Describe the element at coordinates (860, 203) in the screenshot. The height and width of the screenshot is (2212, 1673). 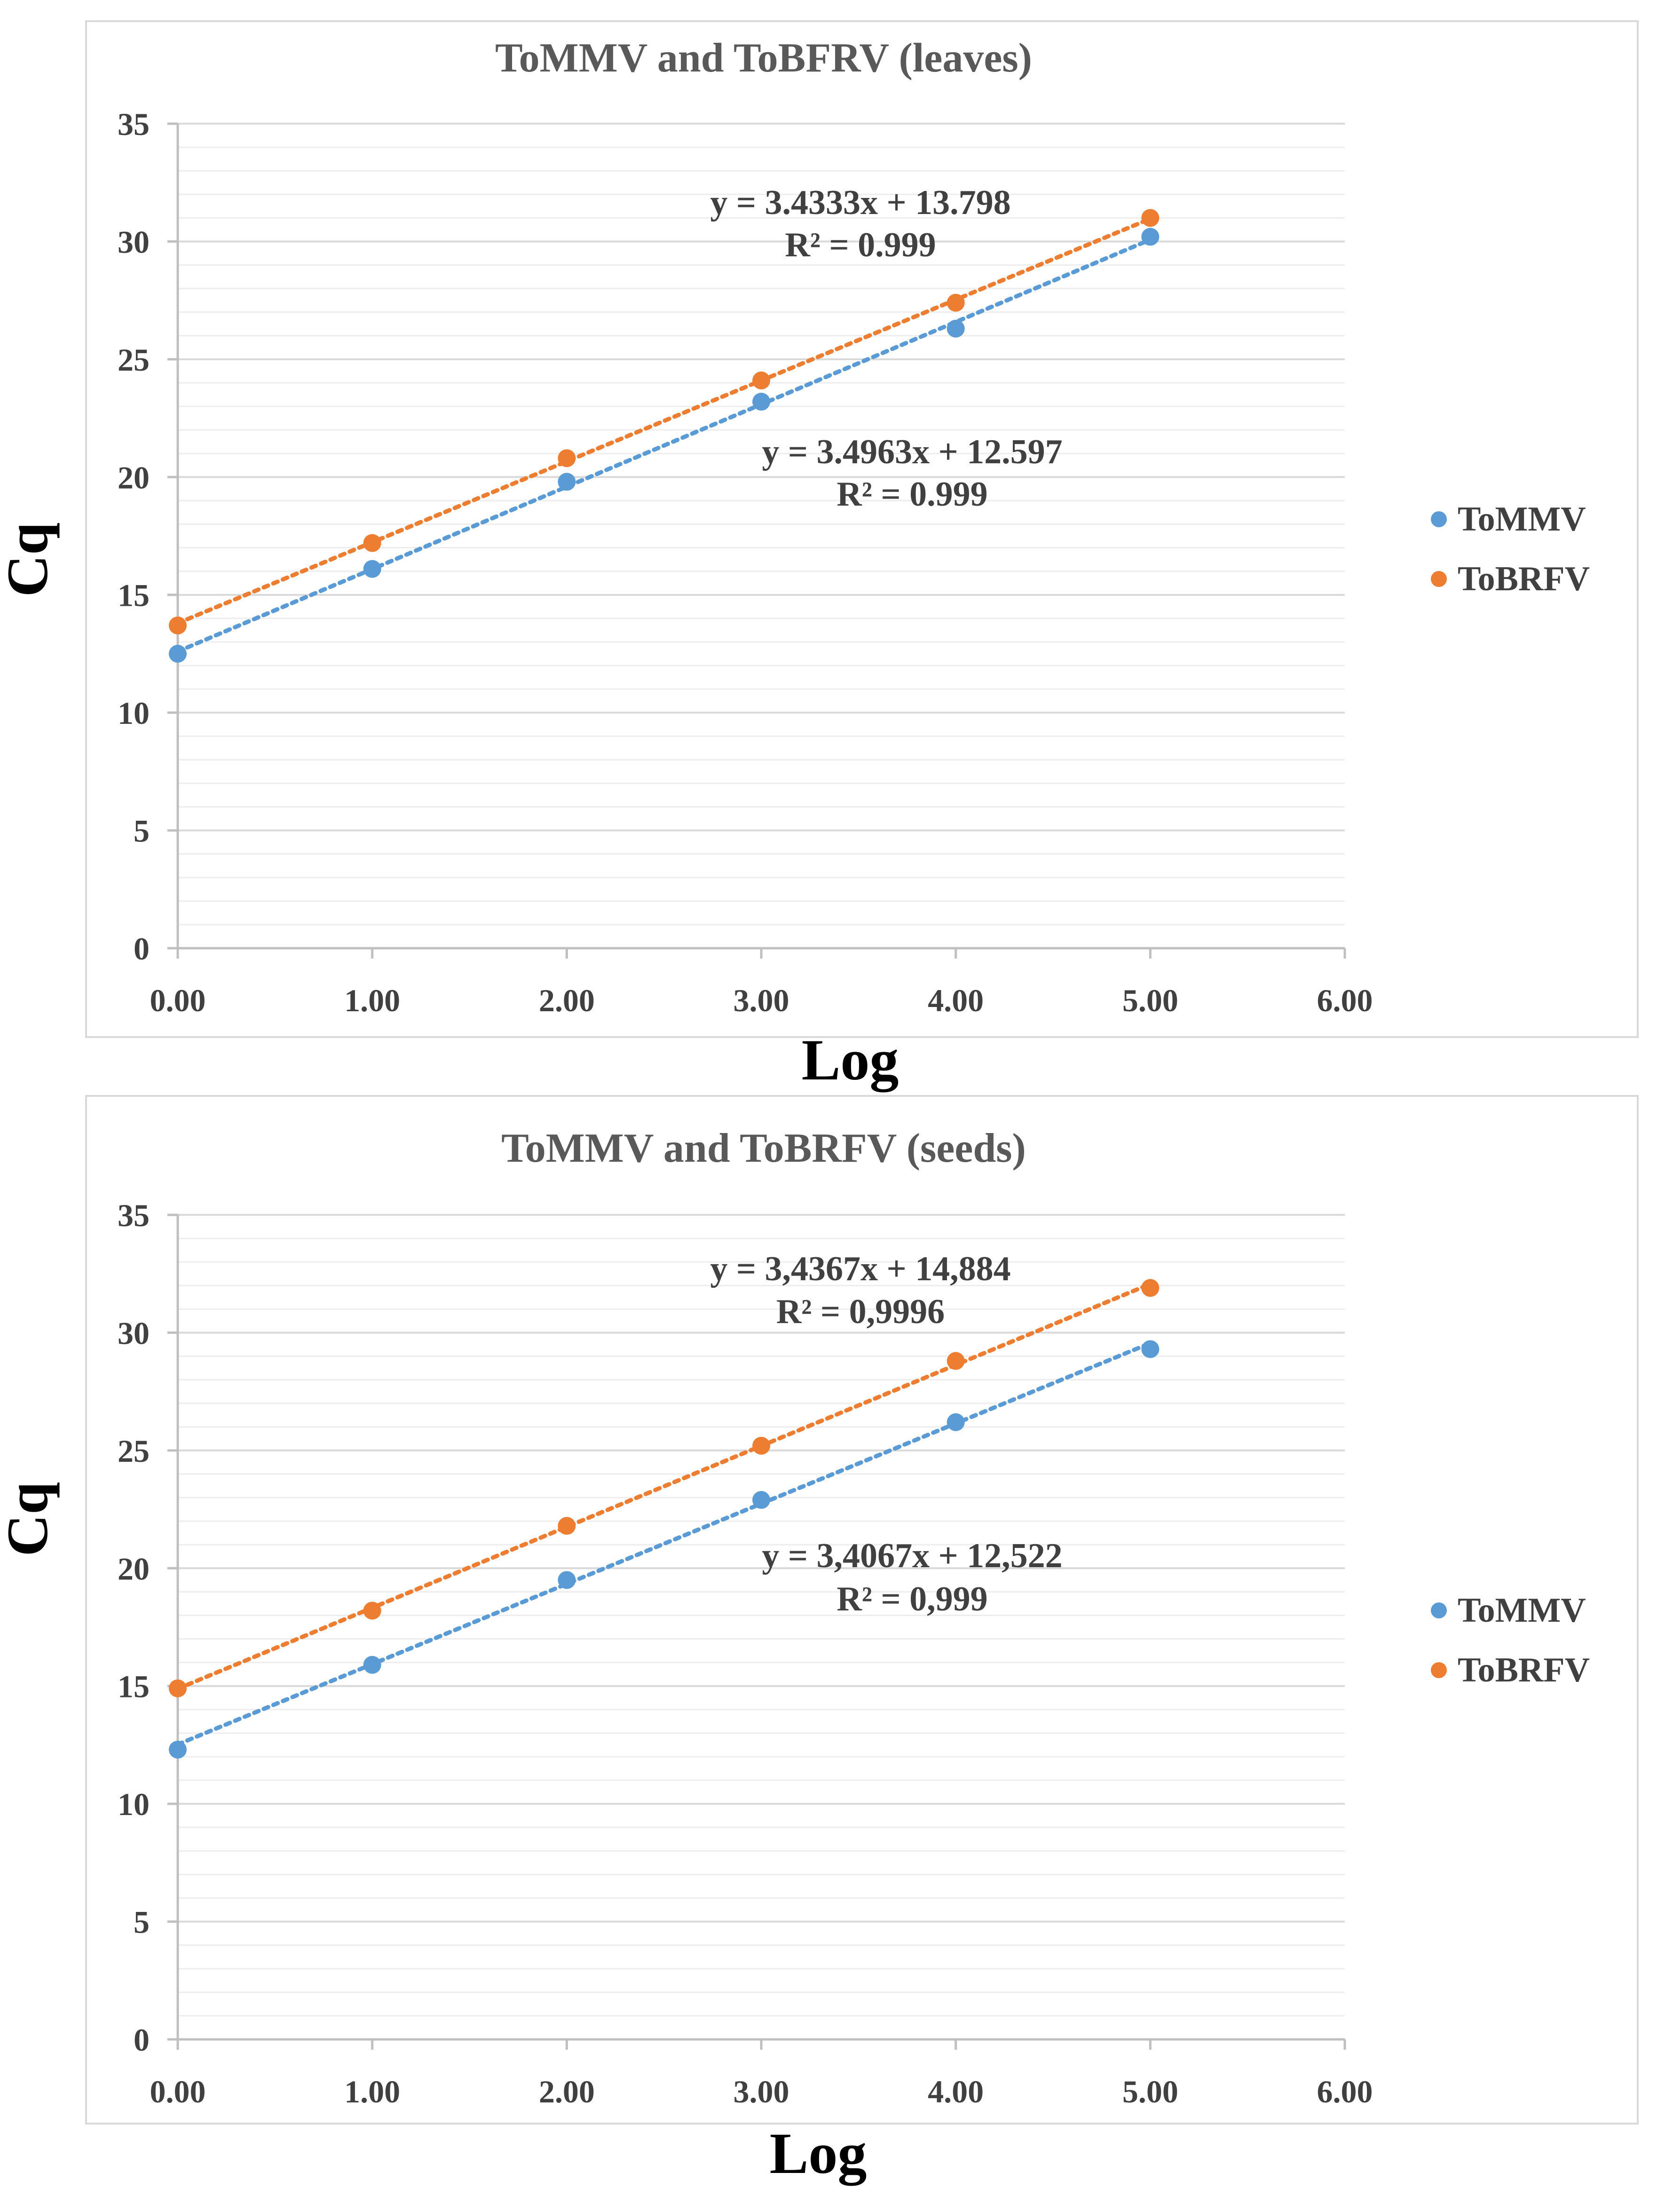
I see `trendline-equation-tobrfv: y = 3.4333x + 13.798` at that location.